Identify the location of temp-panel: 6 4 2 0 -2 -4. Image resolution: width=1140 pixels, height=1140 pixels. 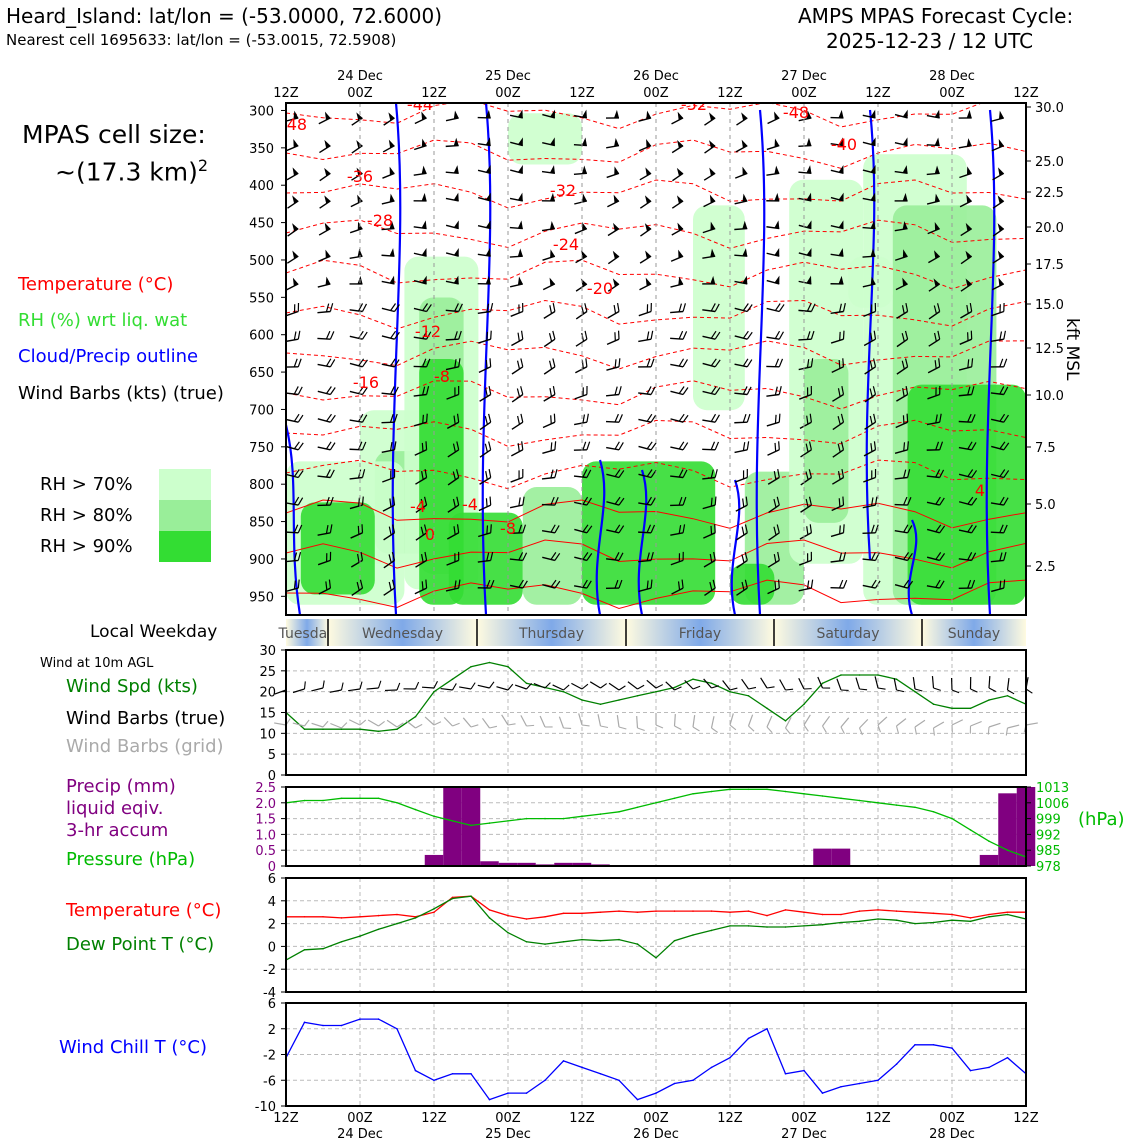
(645, 936).